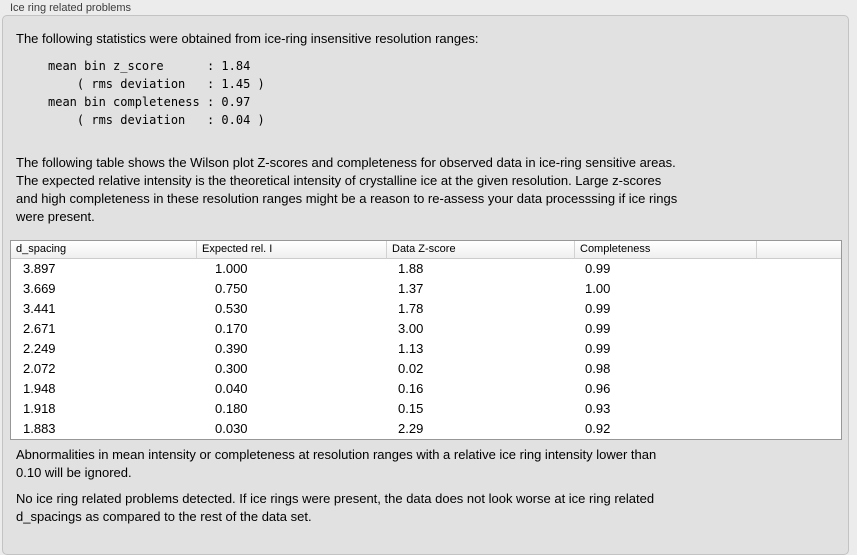  What do you see at coordinates (231, 388) in the screenshot?
I see `cell-expected-rel-i: 0.040` at bounding box center [231, 388].